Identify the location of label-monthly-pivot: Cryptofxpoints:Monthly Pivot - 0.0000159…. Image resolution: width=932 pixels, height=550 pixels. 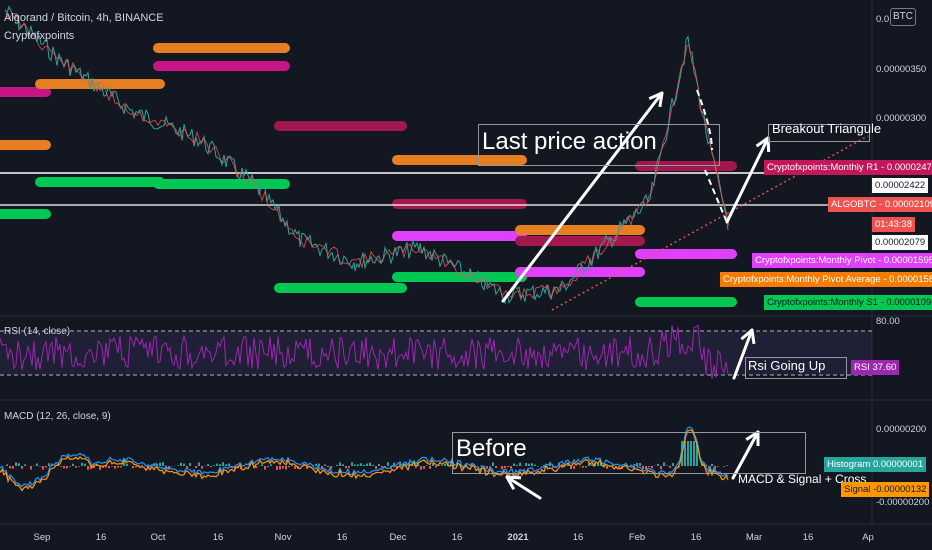
(842, 260).